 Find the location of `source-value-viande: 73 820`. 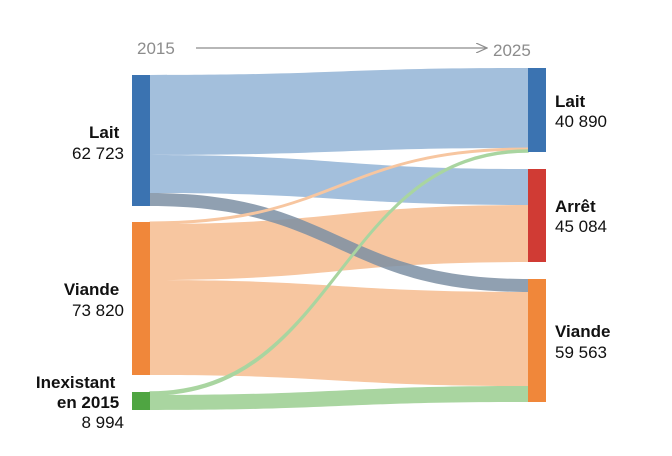

source-value-viande: 73 820 is located at coordinates (98, 310).